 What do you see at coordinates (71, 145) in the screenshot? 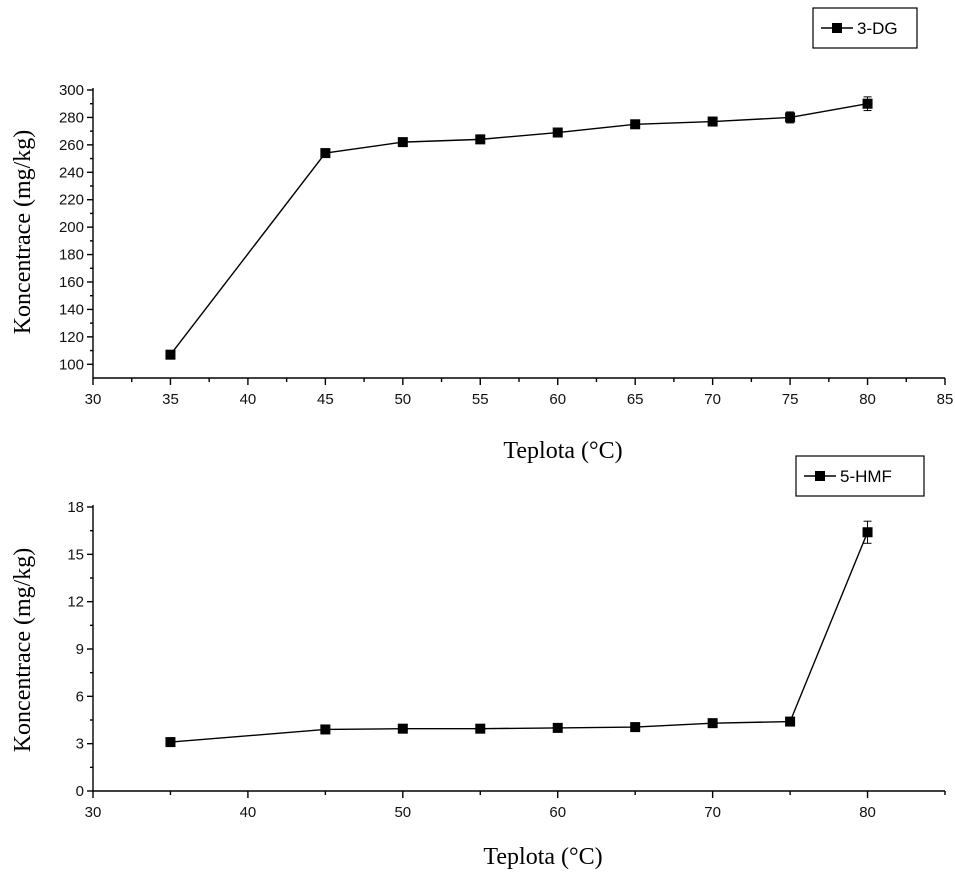
I see `y-tick-label: 260` at bounding box center [71, 145].